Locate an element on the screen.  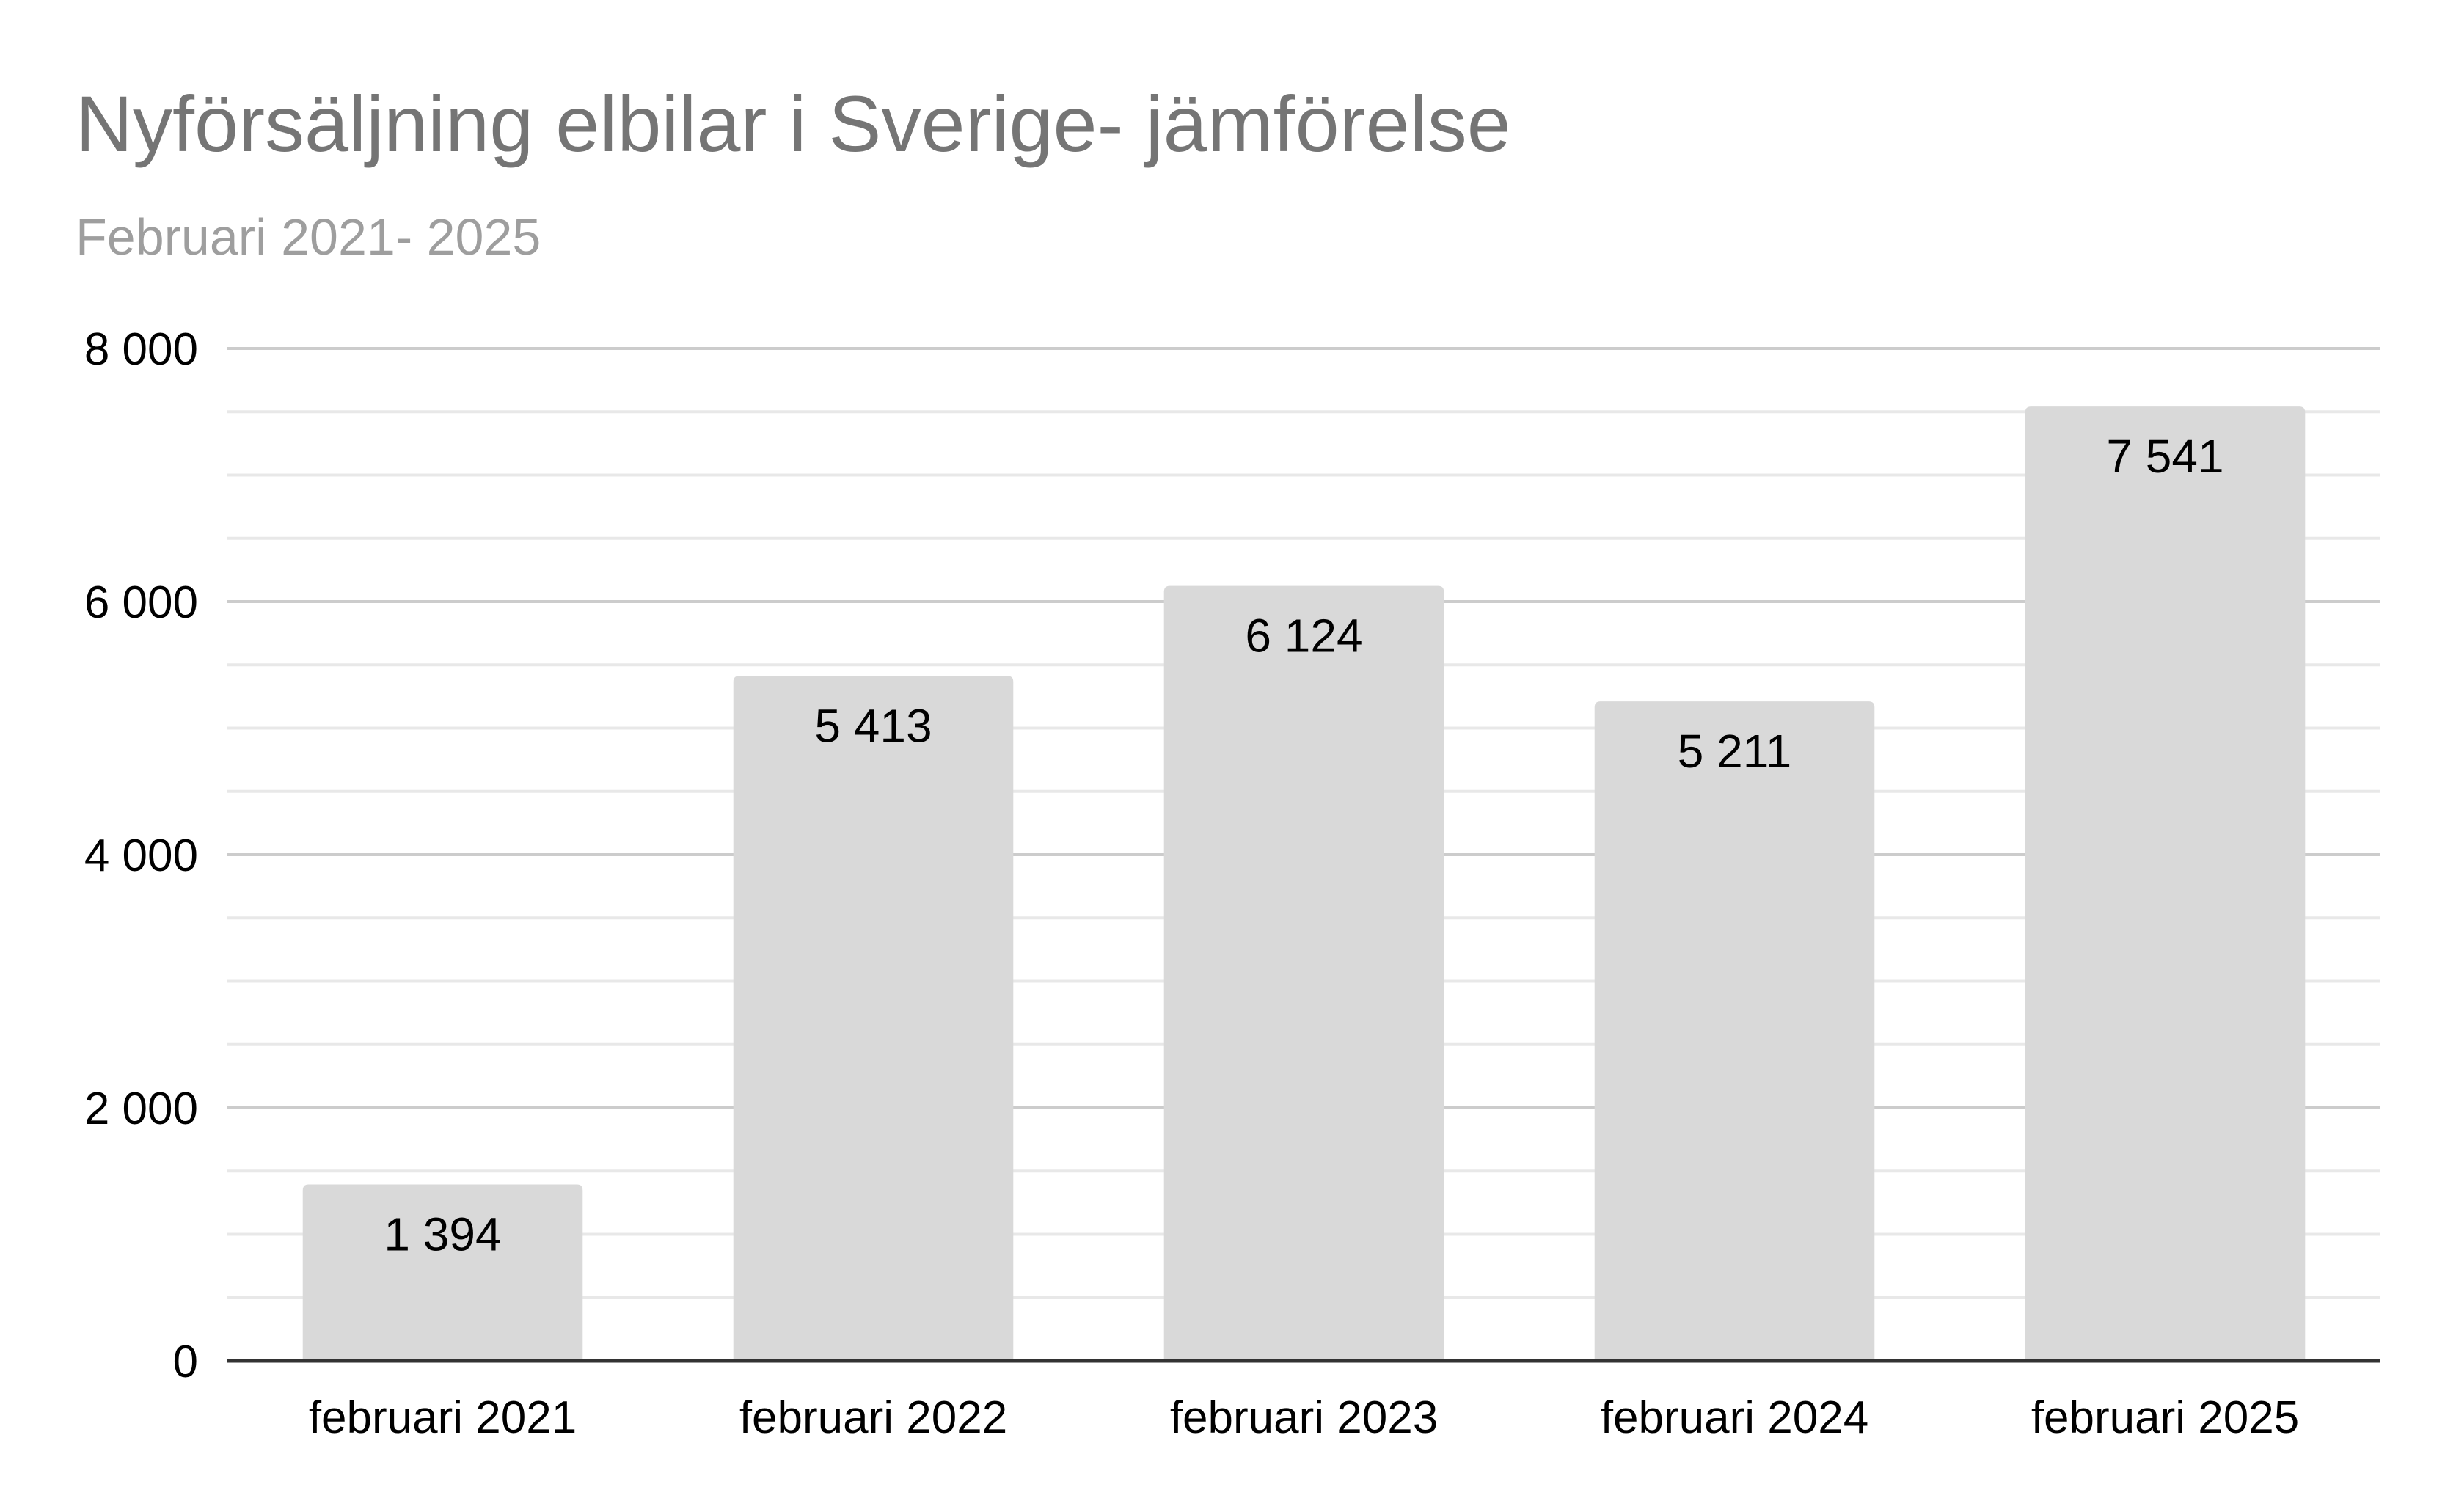
y-tick-label: 2 000 is located at coordinates (141, 1109).